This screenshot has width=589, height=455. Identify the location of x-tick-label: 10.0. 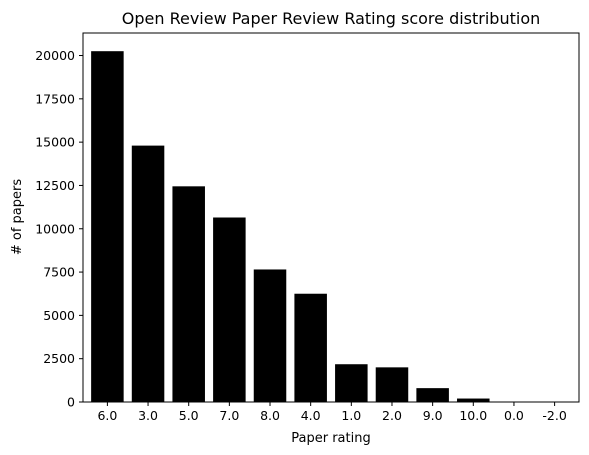
(473, 415).